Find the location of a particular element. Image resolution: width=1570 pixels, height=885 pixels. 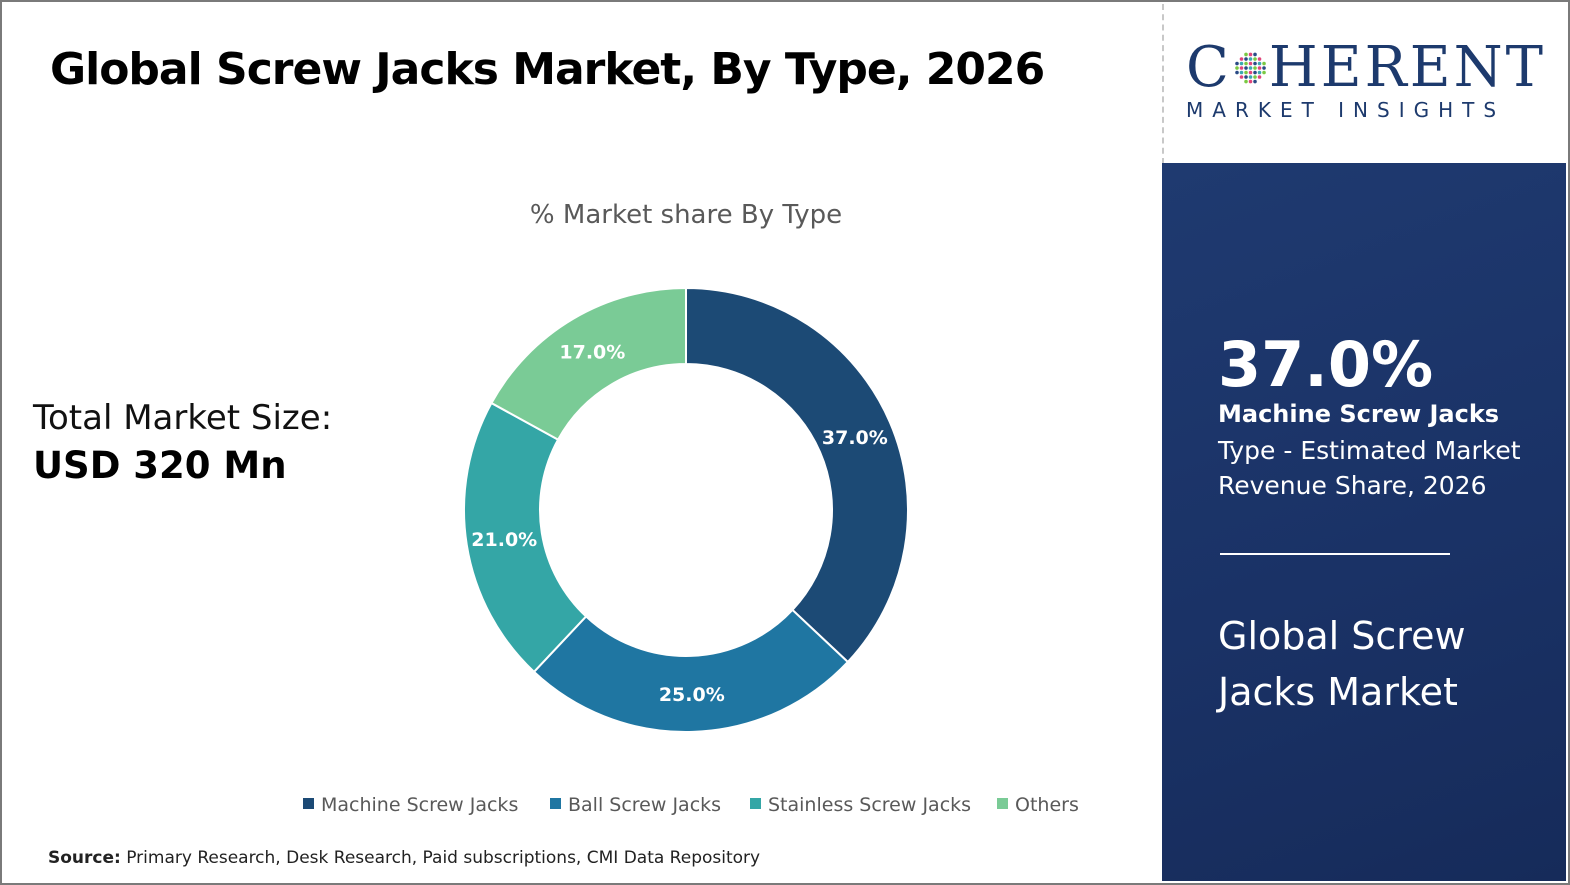

highlight-divider is located at coordinates (1335, 554).